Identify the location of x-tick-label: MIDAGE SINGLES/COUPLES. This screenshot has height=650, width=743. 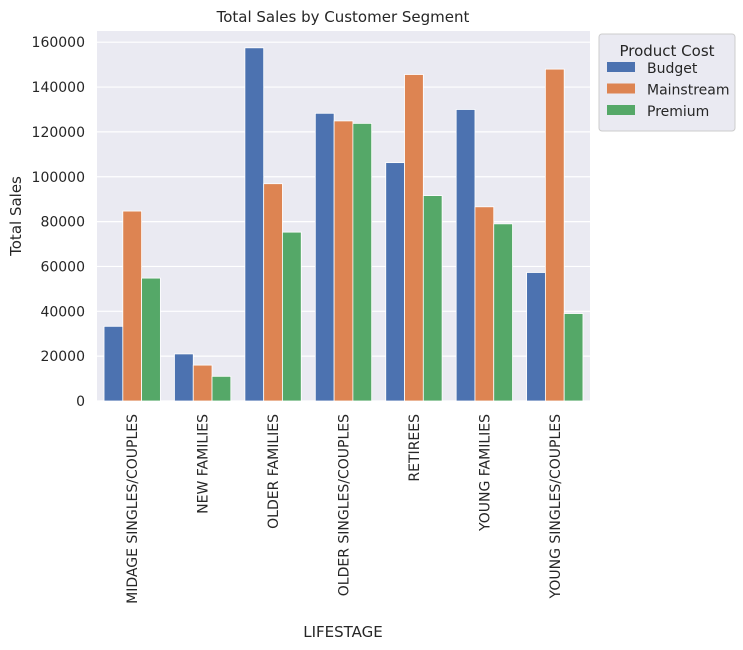
(133, 509).